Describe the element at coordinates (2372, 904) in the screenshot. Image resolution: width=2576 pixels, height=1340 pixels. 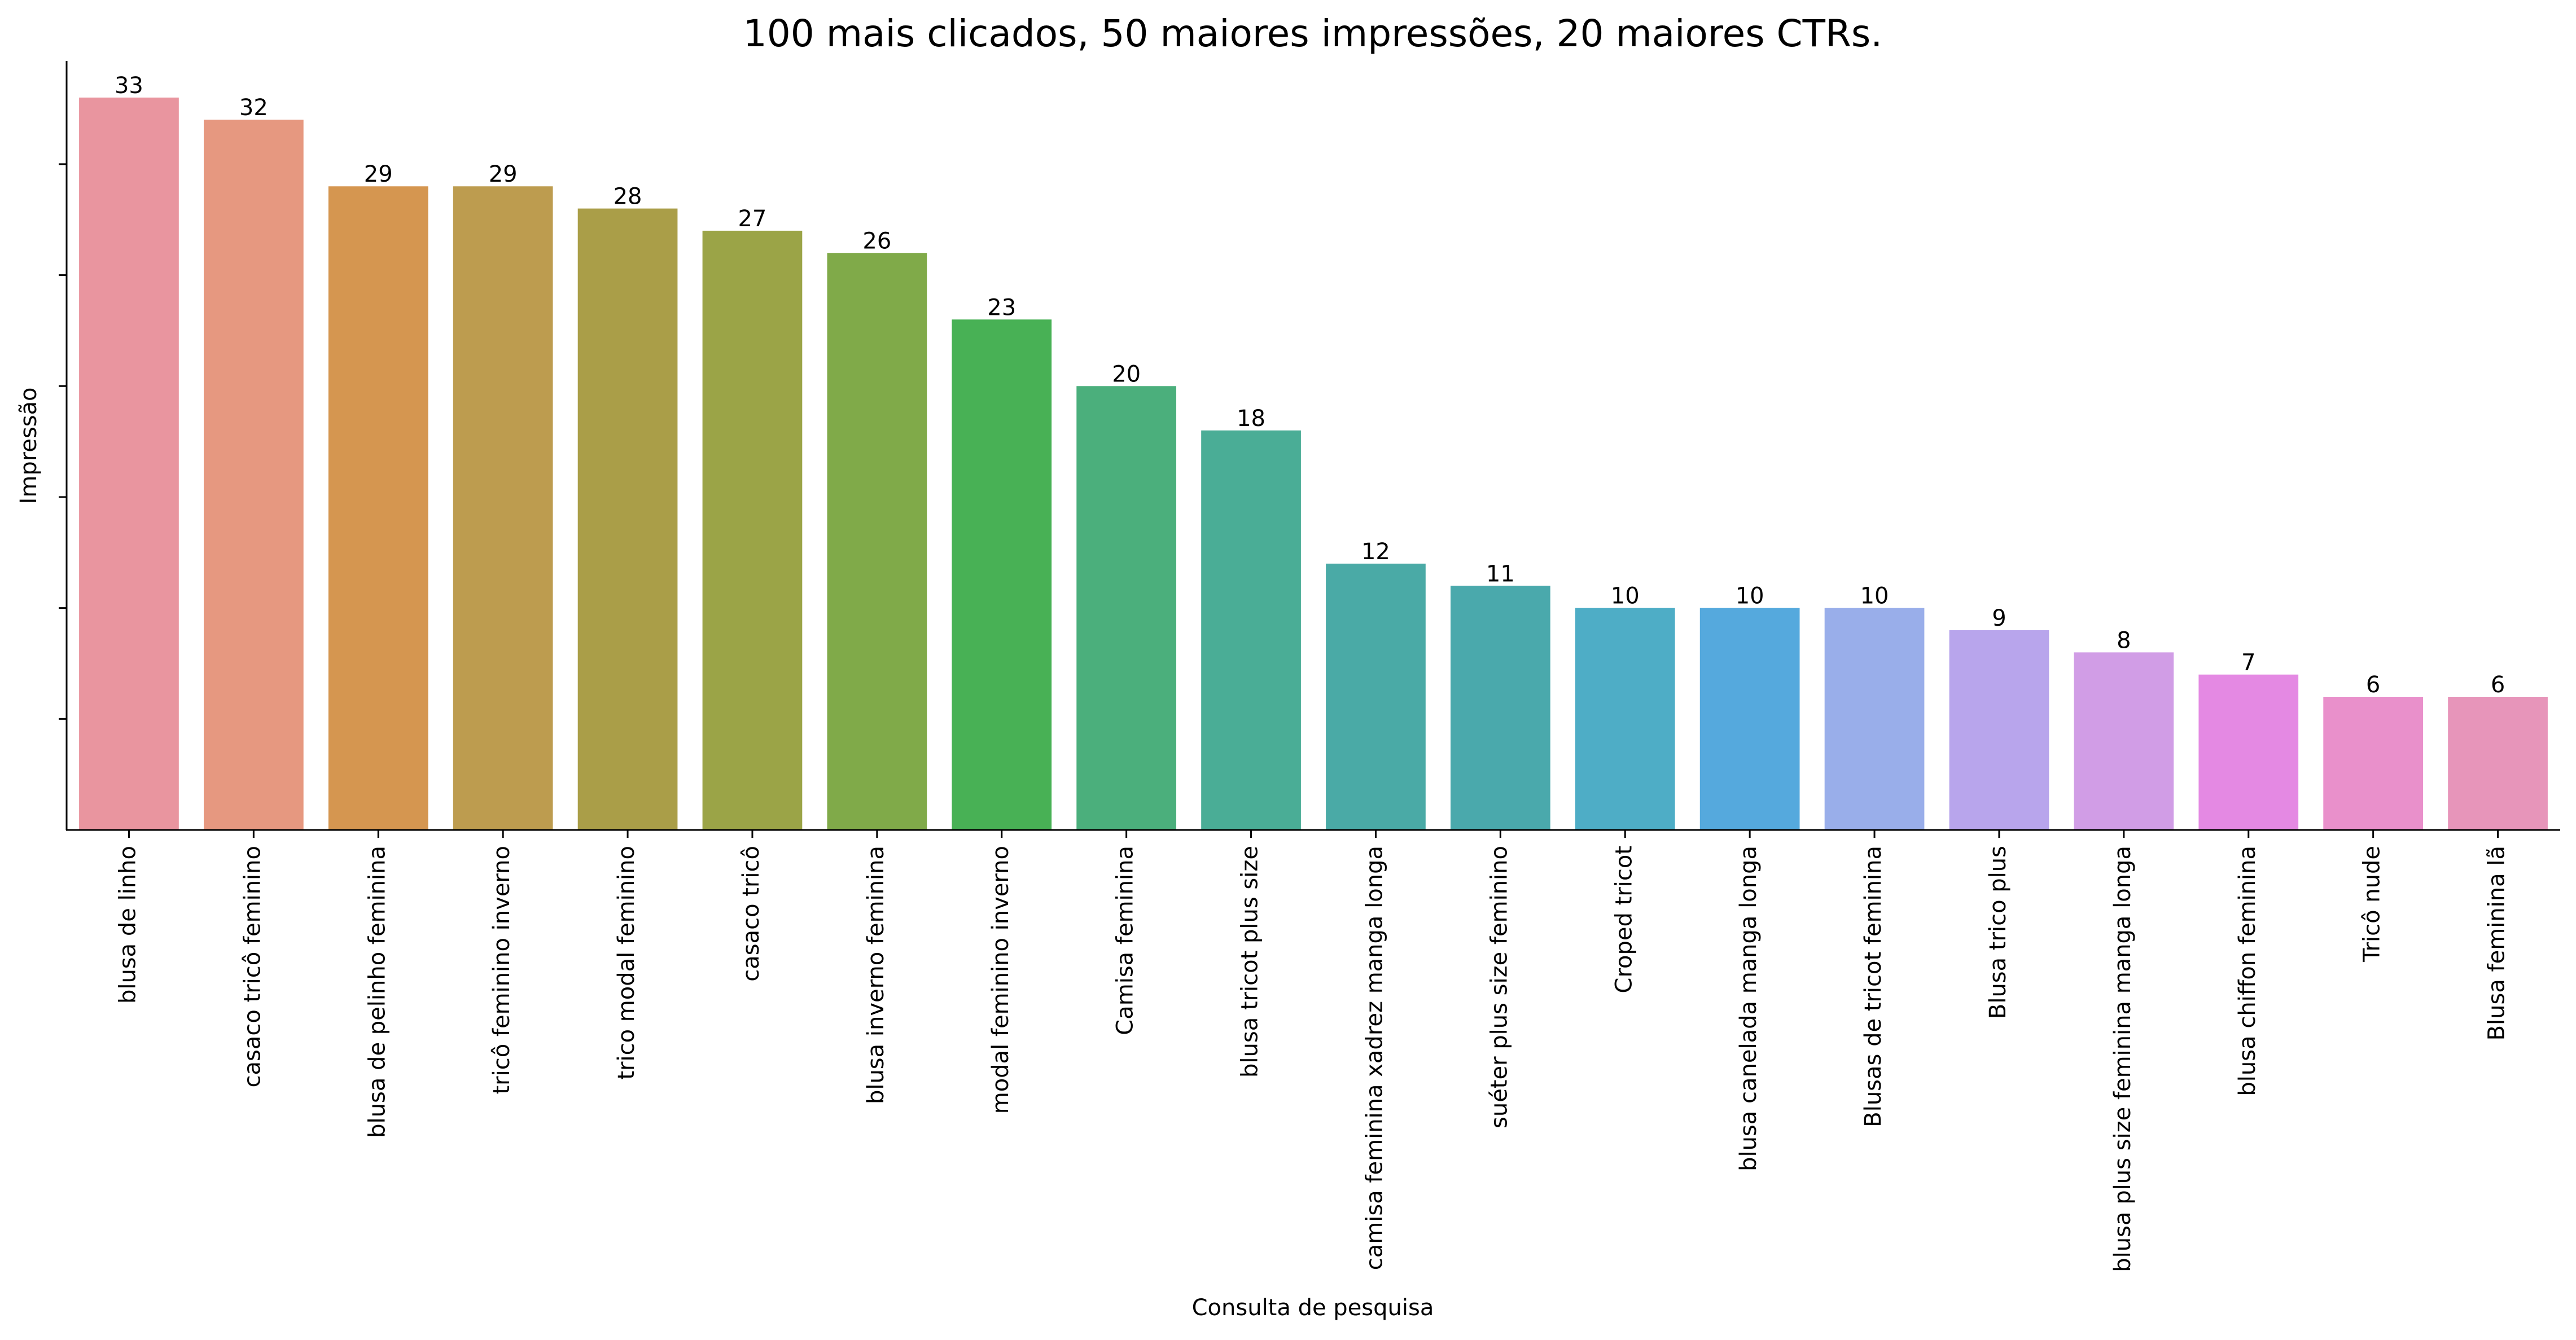
I see `x-tick-label: Tricô nude` at that location.